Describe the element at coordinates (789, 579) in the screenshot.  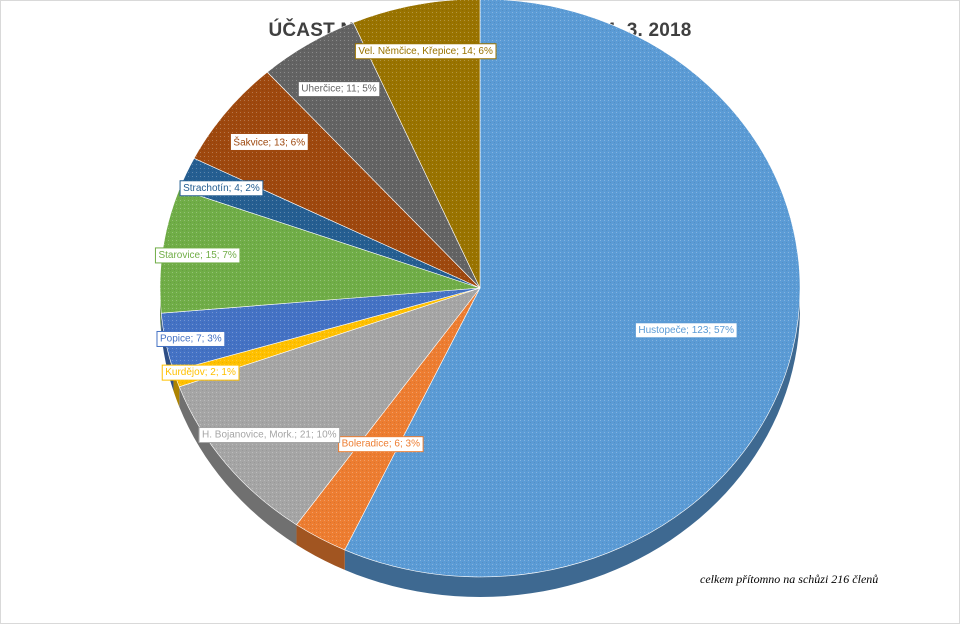
I see `total-note: celkem přítomno na schůzi 216 členů` at that location.